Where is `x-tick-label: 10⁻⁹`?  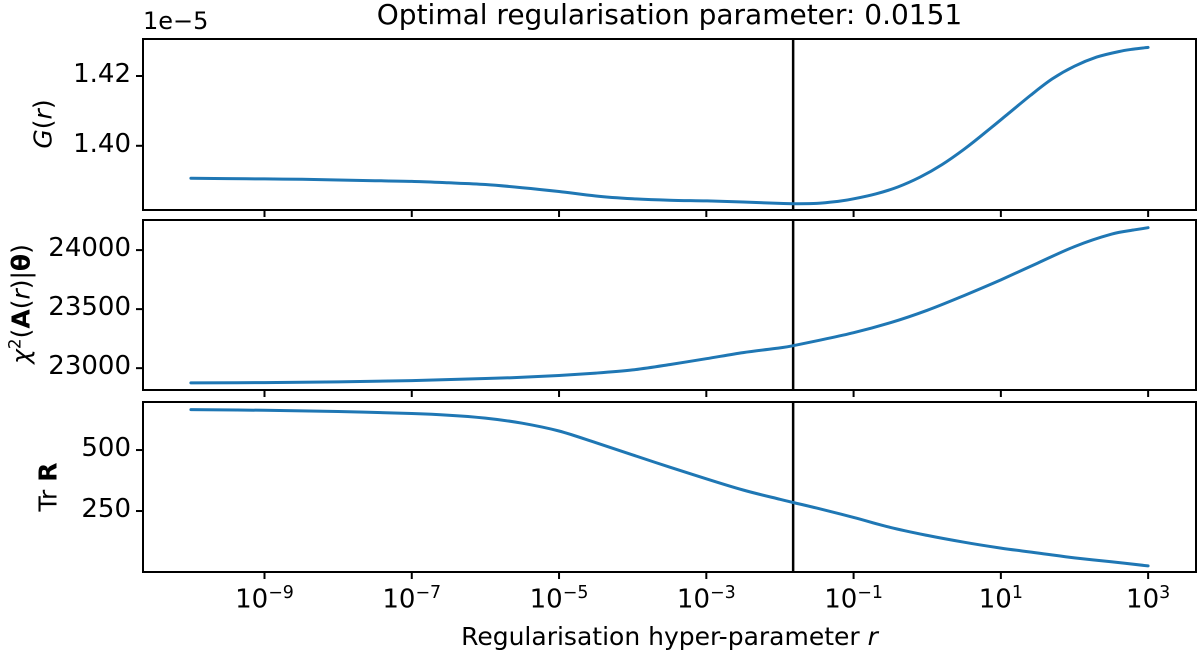
x-tick-label: 10⁻⁹ is located at coordinates (264, 599).